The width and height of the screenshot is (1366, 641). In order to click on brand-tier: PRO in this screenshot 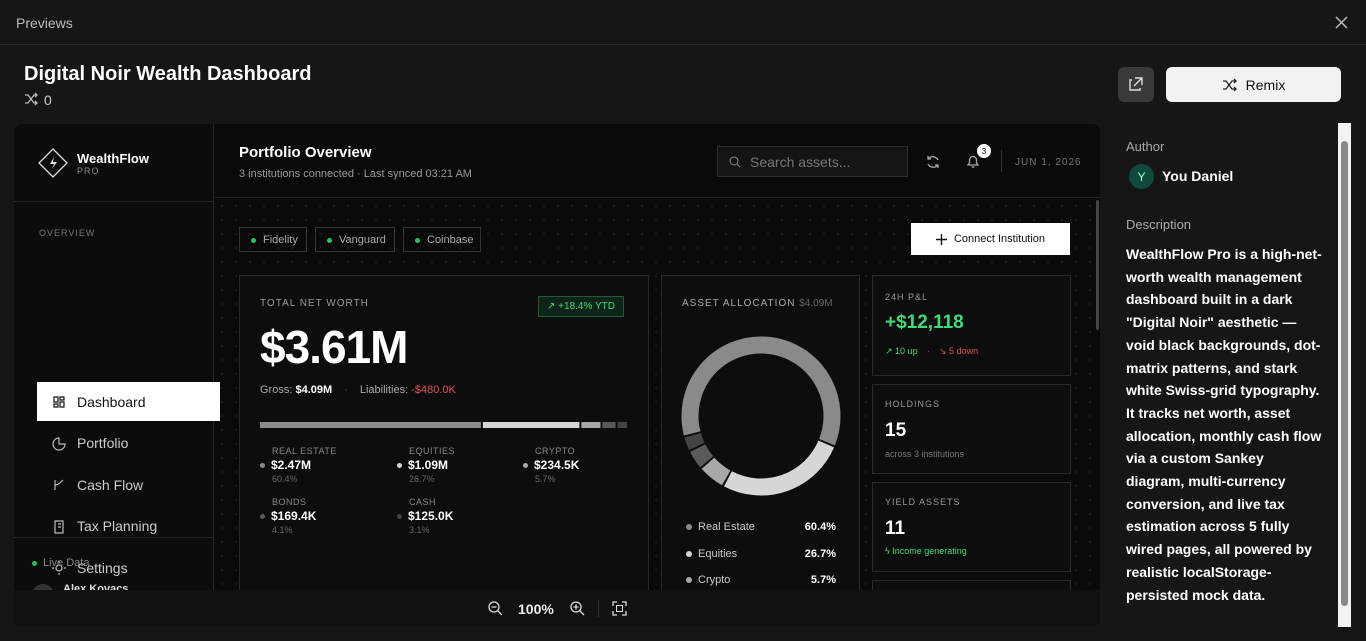, I will do `click(88, 171)`.